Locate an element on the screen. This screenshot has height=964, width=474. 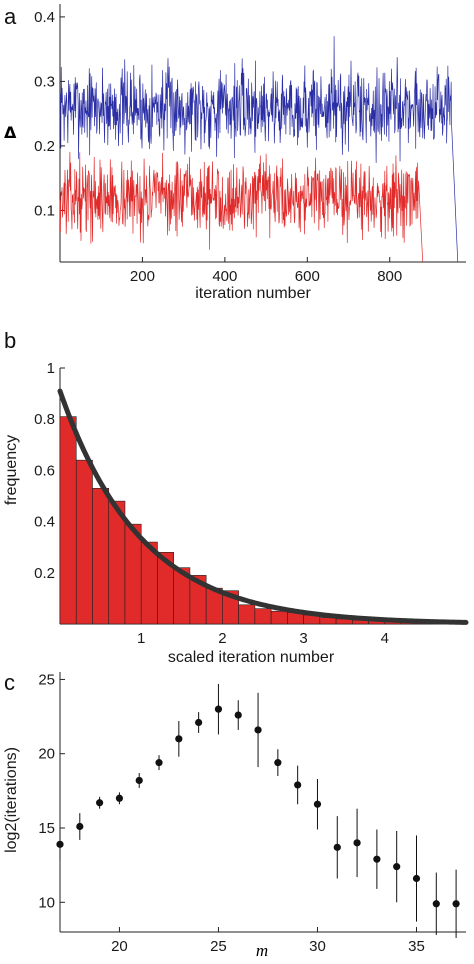
x-tick-label-b: 2 is located at coordinates (222, 638).